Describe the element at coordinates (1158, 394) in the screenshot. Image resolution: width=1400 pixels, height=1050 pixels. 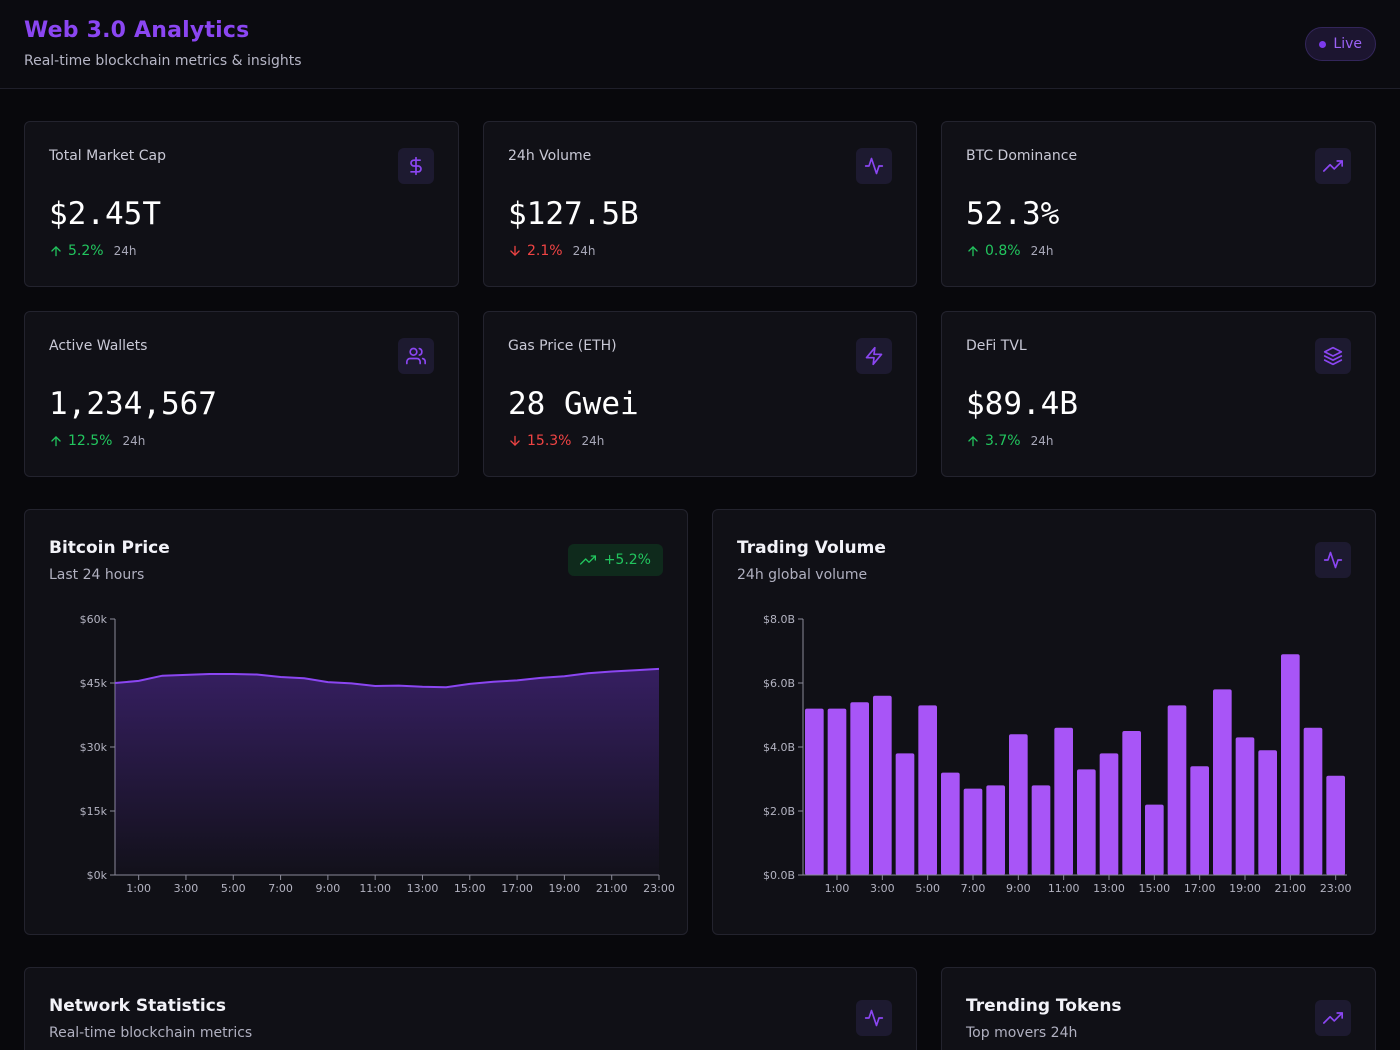
I see `stat-card-defi-tvl: DeFi TVL $89.4B 3.7% 24h` at that location.